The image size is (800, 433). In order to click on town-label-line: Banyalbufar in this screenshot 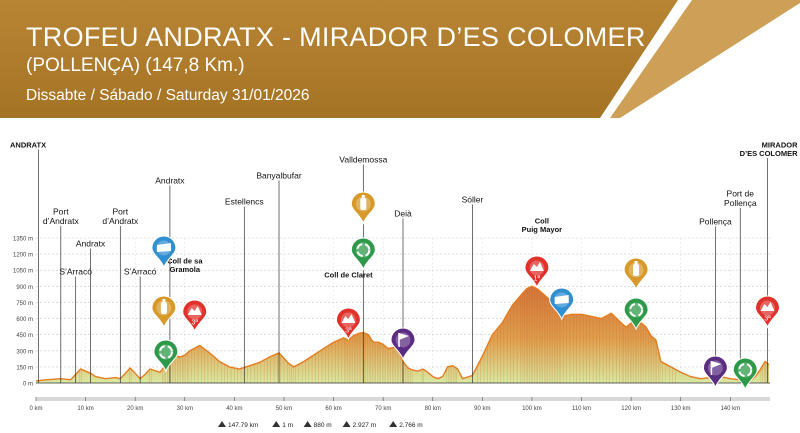, I will do `click(279, 176)`.